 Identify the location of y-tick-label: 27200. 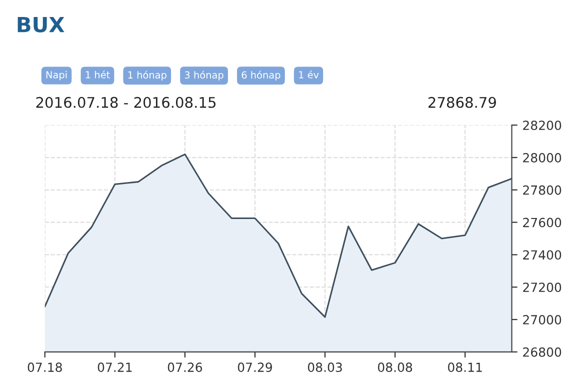
(542, 287).